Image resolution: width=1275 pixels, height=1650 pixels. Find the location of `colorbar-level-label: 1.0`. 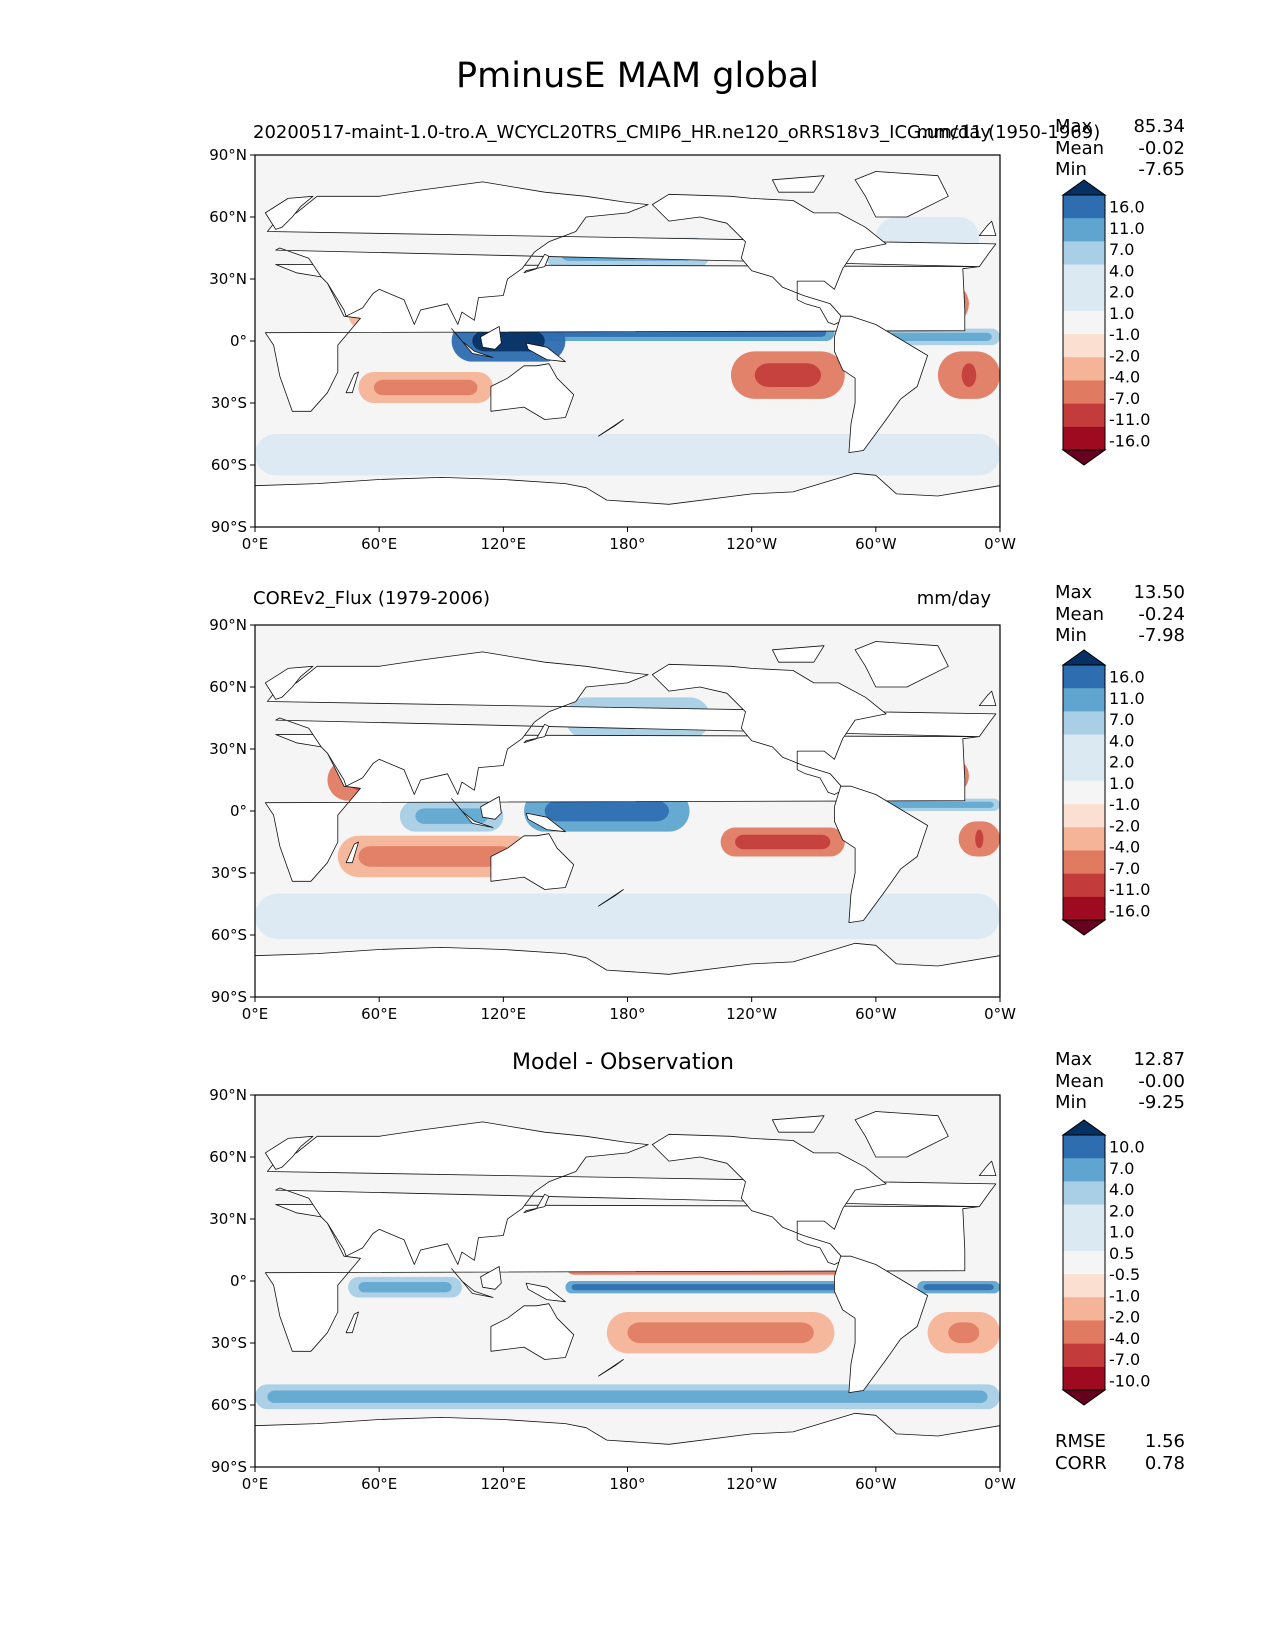

colorbar-level-label: 1.0 is located at coordinates (1121, 313).